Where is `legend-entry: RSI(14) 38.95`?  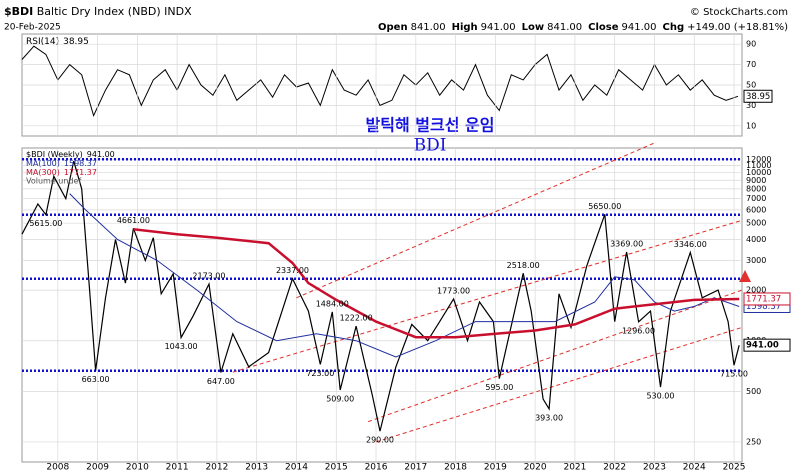 legend-entry: RSI(14) 38.95 is located at coordinates (57, 42).